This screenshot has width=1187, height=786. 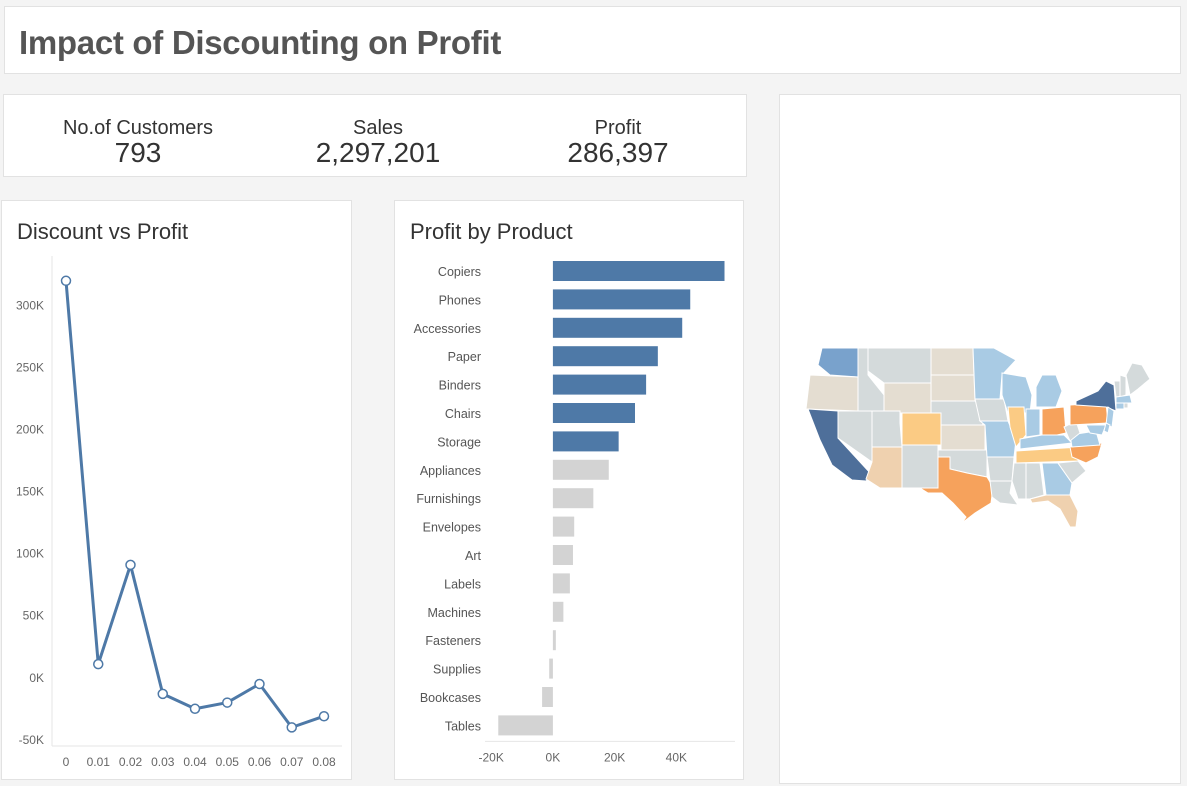 What do you see at coordinates (1123, 386) in the screenshot?
I see `state-new-hampshire` at bounding box center [1123, 386].